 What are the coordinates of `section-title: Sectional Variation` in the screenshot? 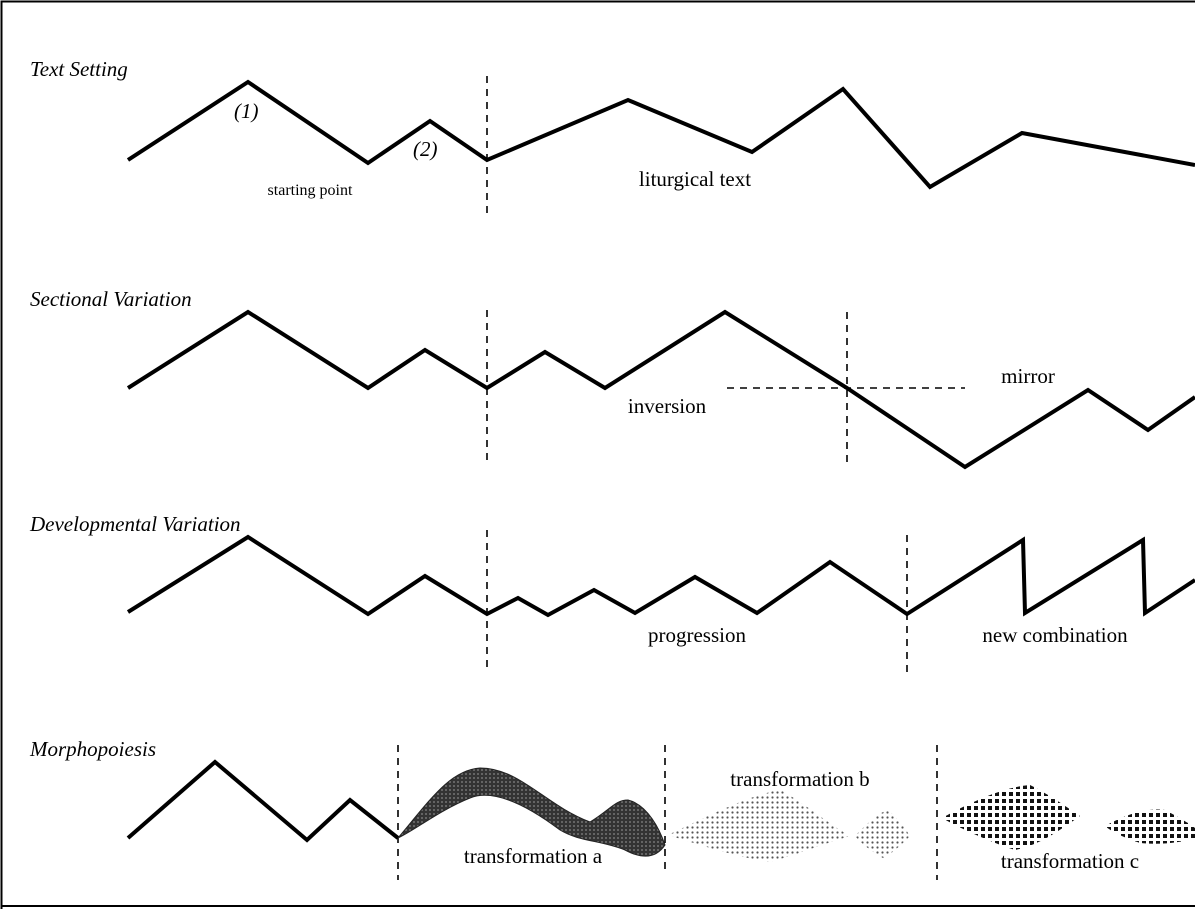 It's located at (111, 299).